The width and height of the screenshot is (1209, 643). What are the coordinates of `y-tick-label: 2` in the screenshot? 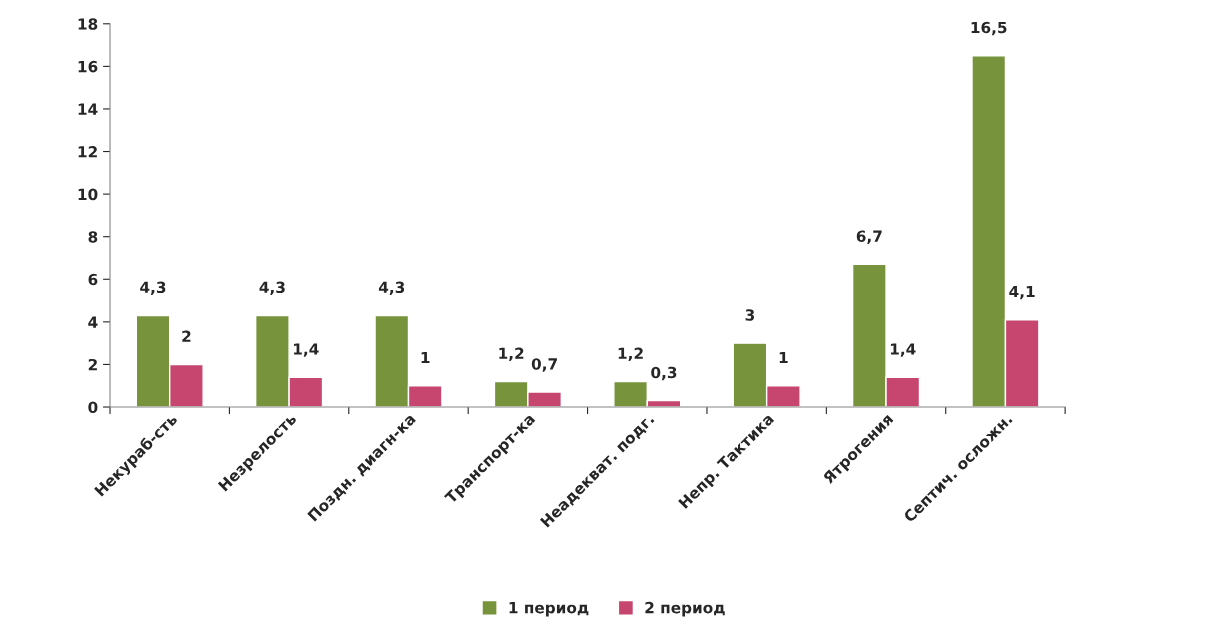 It's located at (92, 364).